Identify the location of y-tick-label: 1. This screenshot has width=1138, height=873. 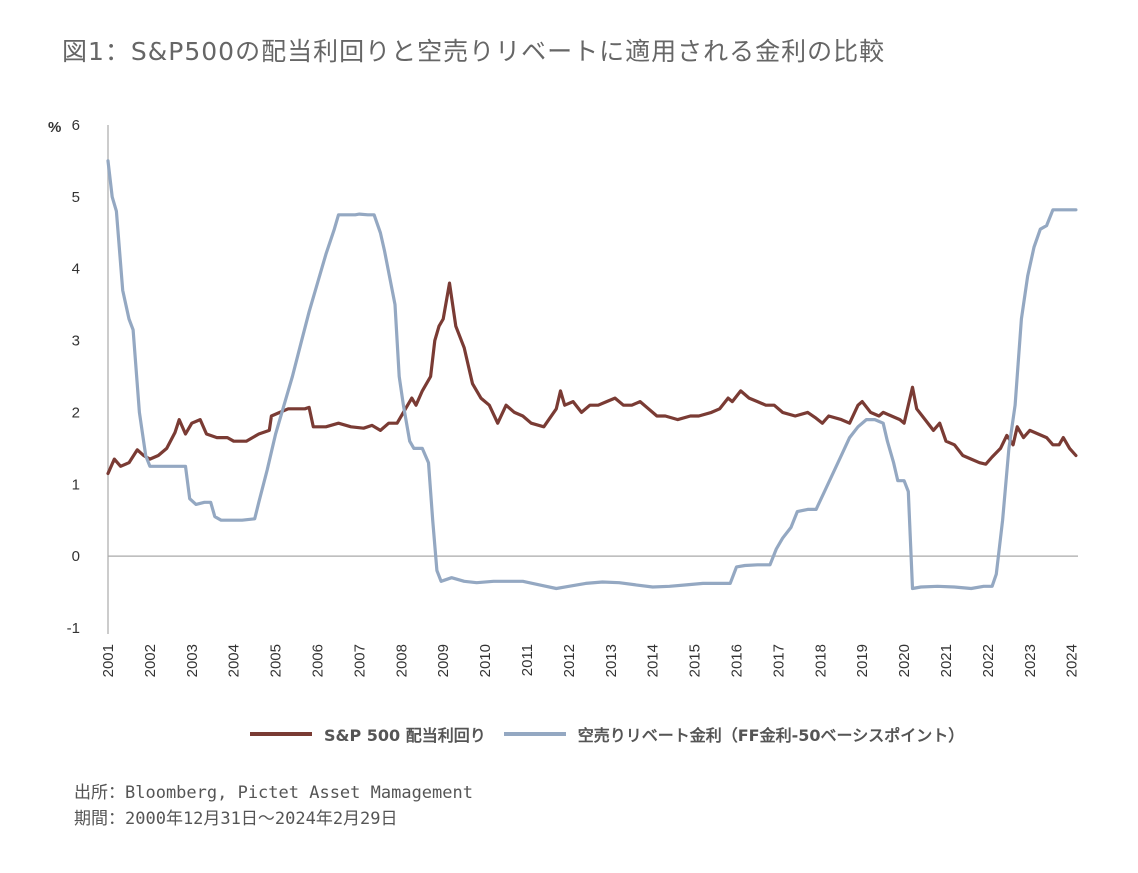
(76, 484).